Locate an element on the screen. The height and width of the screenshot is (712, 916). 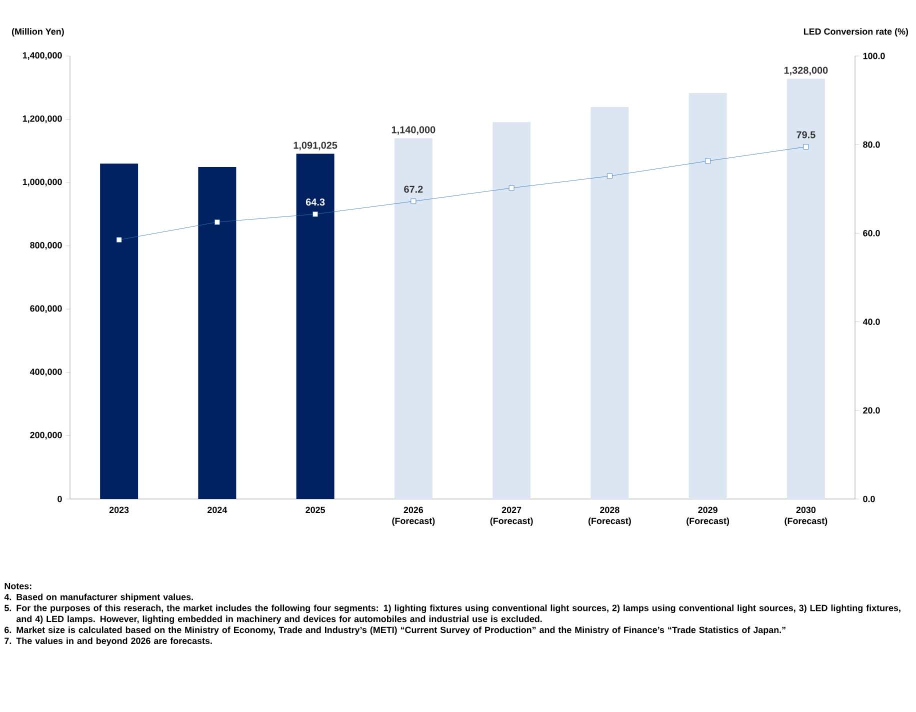
y2-tick-label: 60.0 is located at coordinates (871, 233).